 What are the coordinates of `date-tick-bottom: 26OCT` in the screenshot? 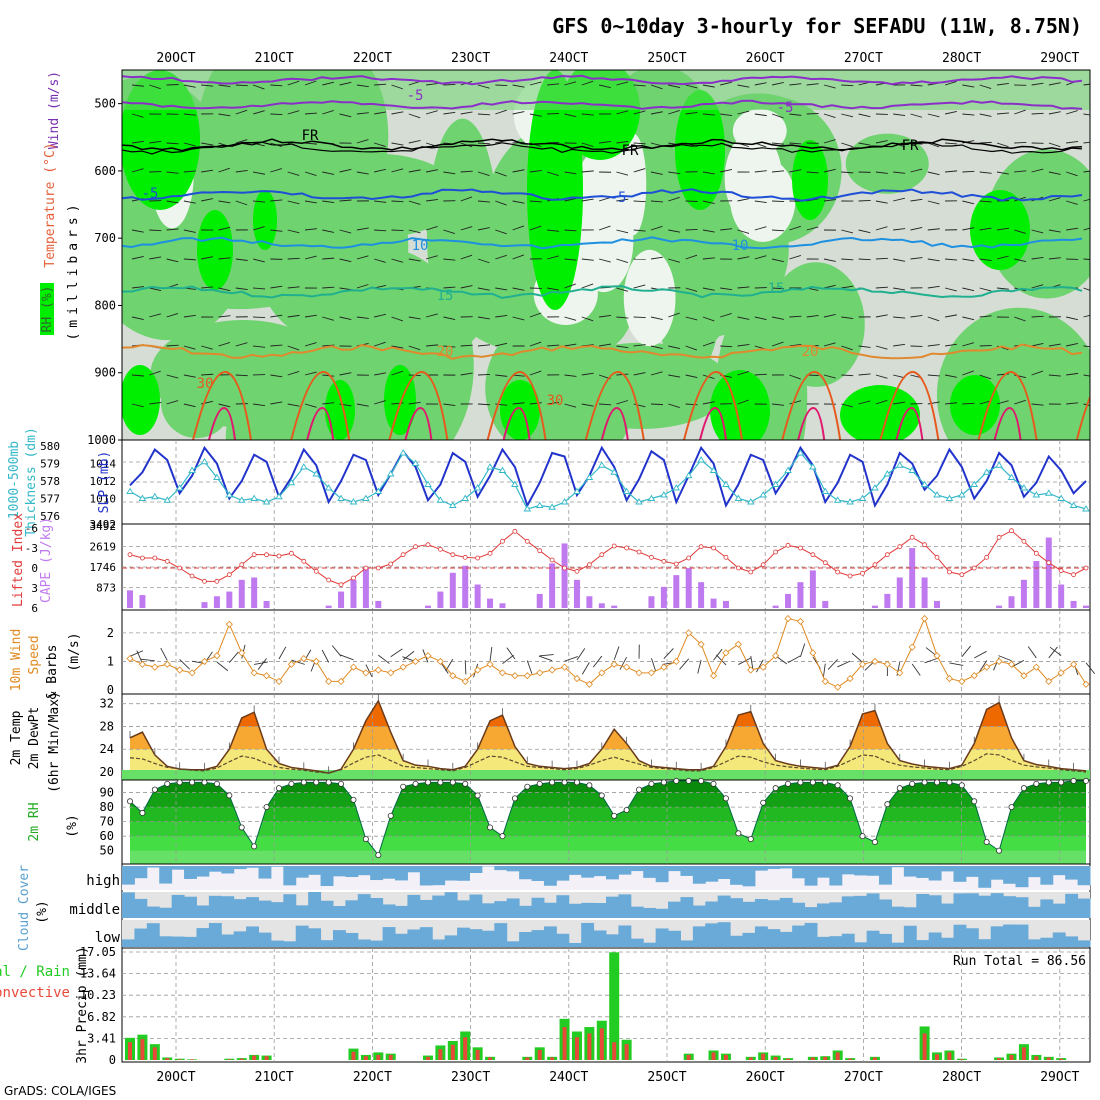 It's located at (765, 1077).